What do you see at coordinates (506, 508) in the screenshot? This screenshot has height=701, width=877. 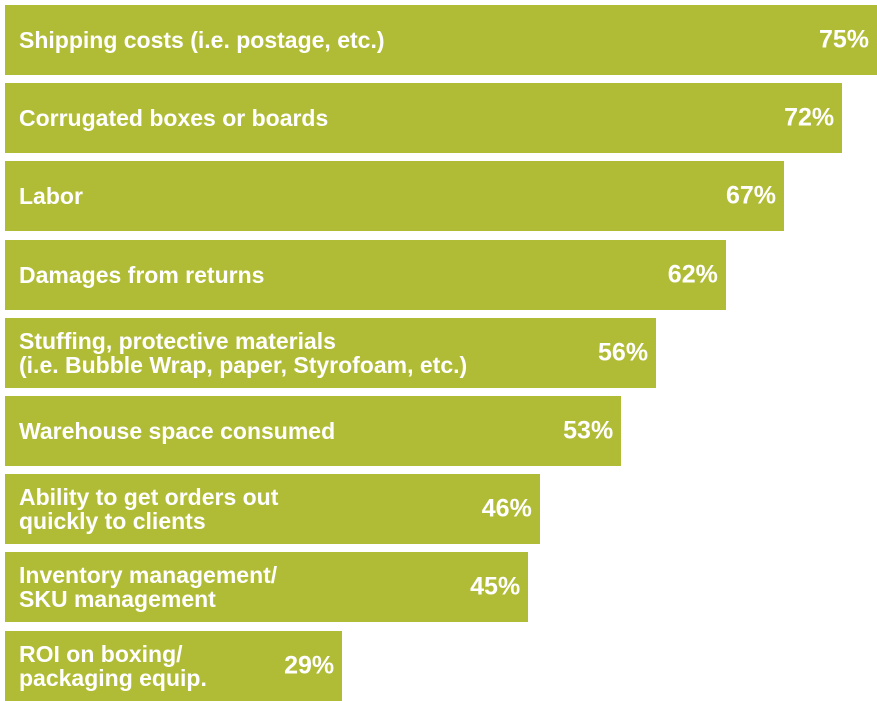 I see `value-label: 46%` at bounding box center [506, 508].